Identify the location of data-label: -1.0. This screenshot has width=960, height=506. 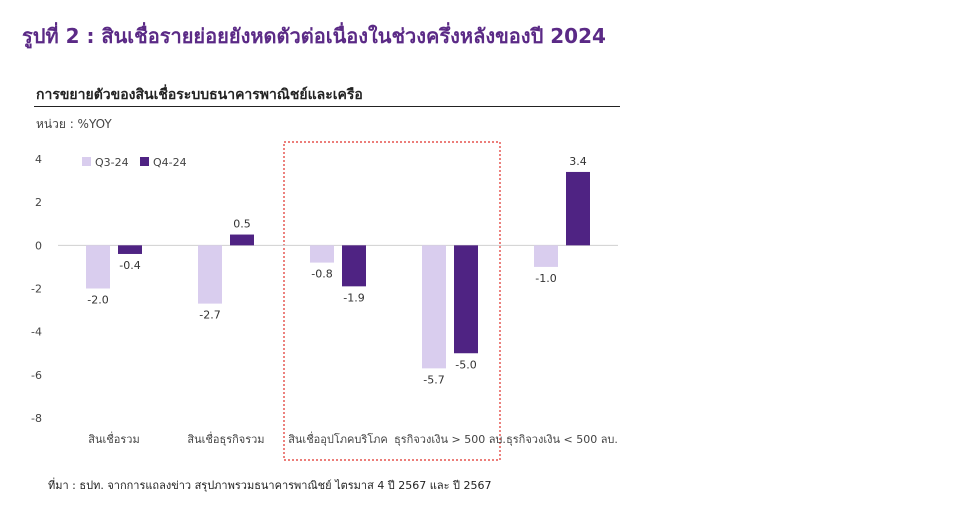
(545, 278).